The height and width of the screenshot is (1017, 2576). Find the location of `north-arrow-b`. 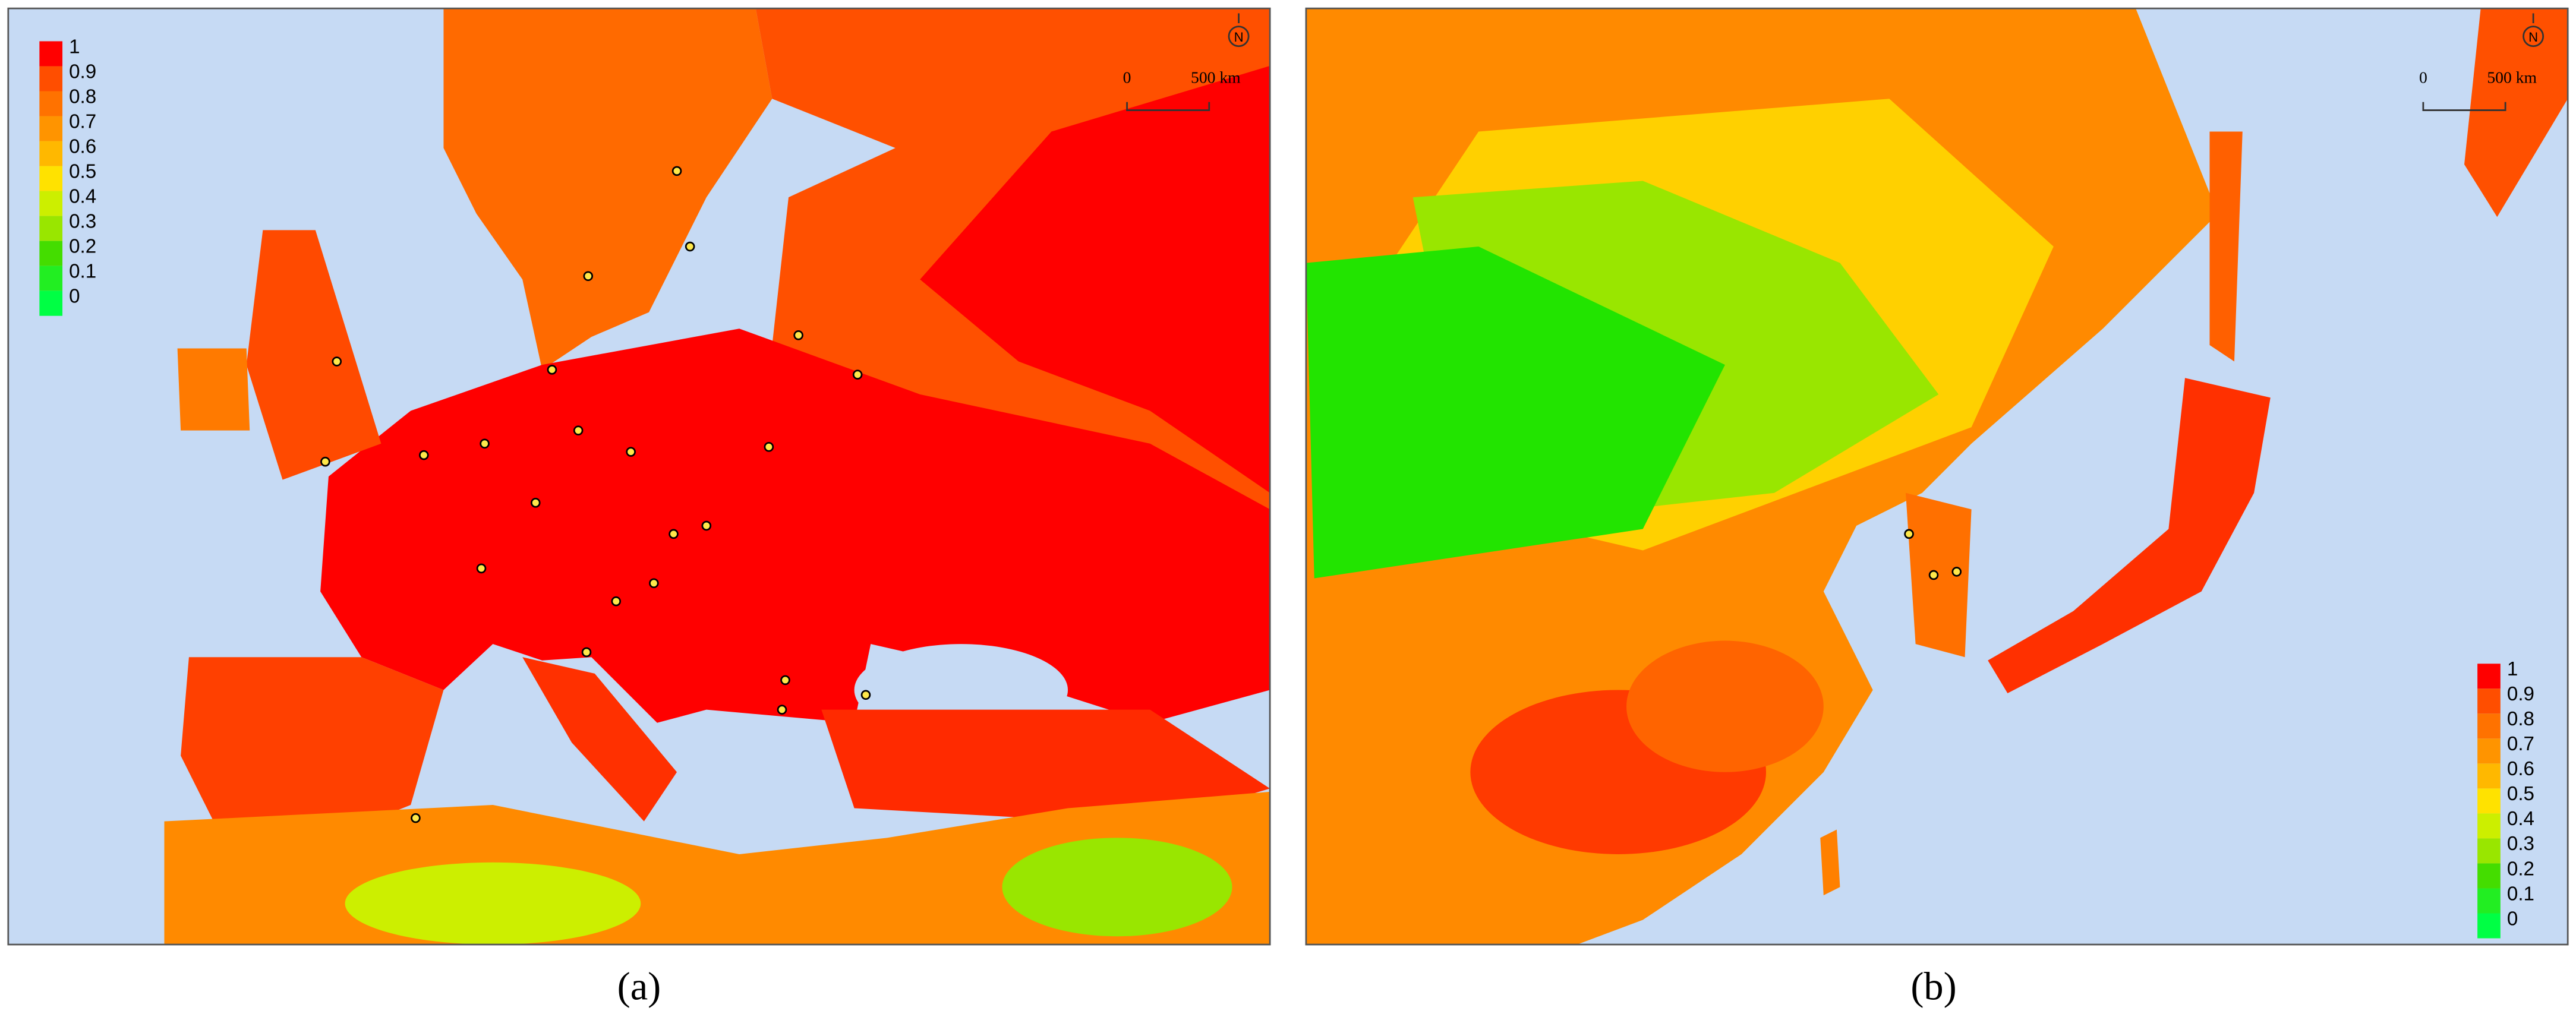

north-arrow-b is located at coordinates (2534, 30).